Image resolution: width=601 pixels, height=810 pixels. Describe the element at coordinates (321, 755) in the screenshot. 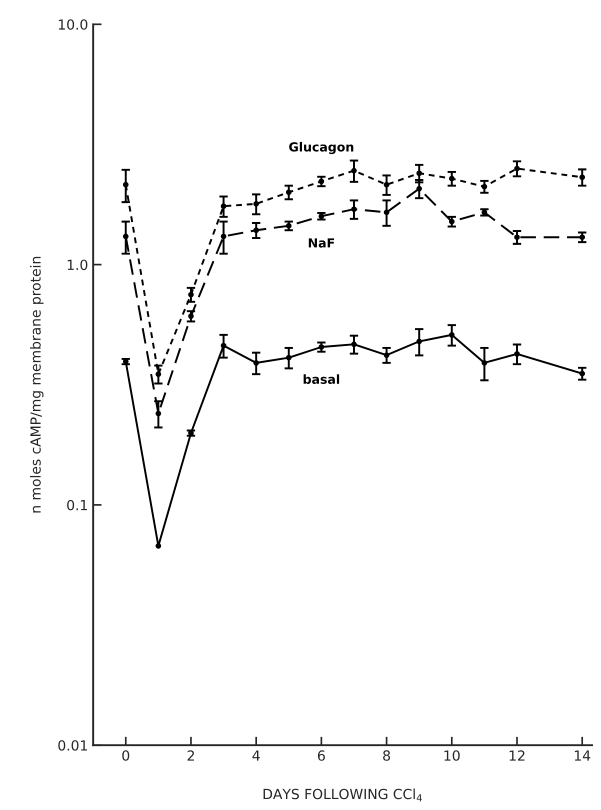

I see `x-tick-label: 6` at that location.